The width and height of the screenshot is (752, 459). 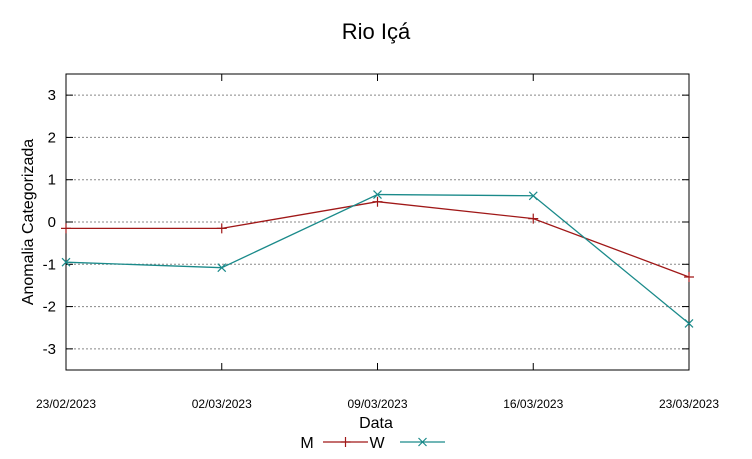 What do you see at coordinates (49, 264) in the screenshot?
I see `y-tick-label: -1` at bounding box center [49, 264].